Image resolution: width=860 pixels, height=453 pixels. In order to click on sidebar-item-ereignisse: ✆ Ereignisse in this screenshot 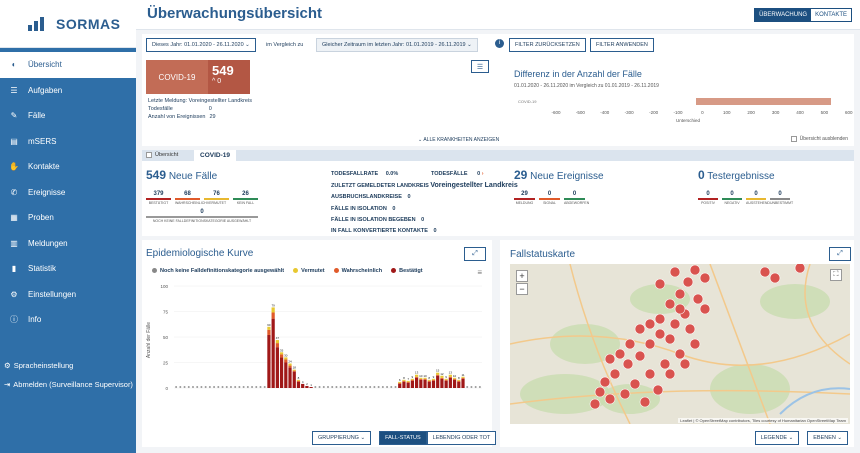, I will do `click(68, 193)`.